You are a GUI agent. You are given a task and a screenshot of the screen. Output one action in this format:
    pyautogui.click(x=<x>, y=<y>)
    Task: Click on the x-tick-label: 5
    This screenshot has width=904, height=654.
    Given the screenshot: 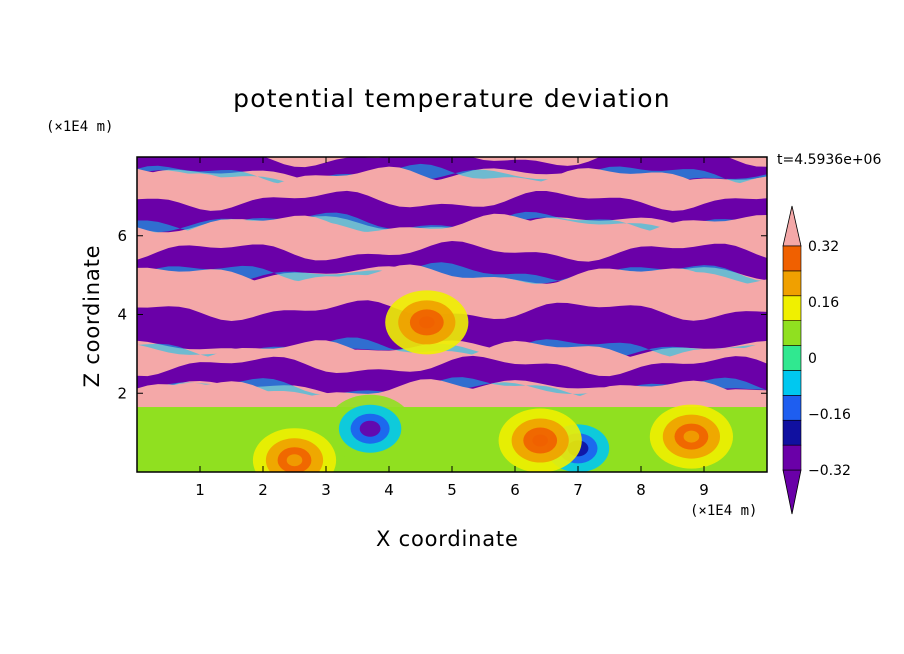 What is the action you would take?
    pyautogui.click(x=452, y=490)
    